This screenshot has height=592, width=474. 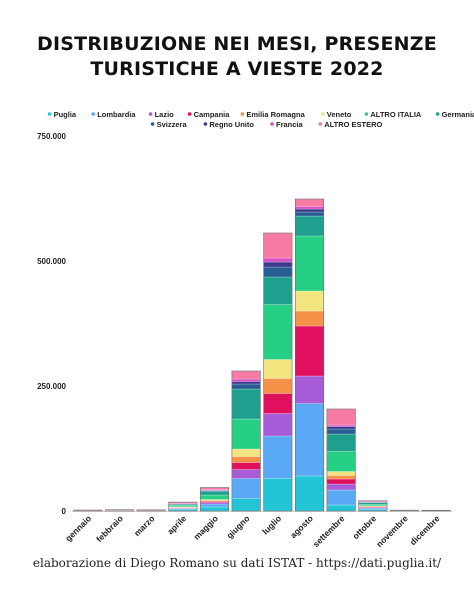 I want to click on legend-label: Germania, so click(x=458, y=114).